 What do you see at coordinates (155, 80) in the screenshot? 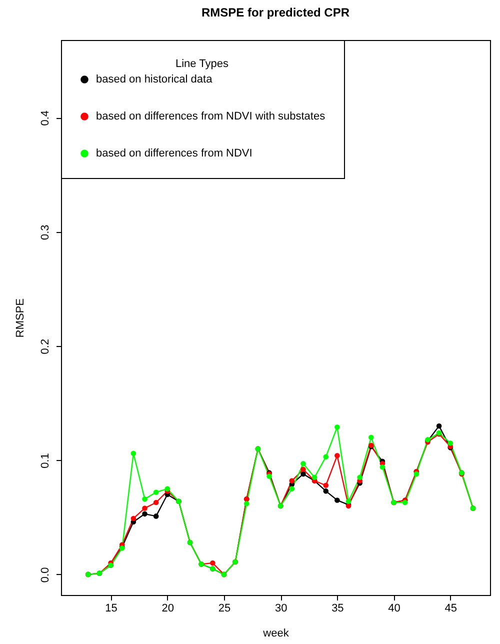
I see `legend-label: based on historical data` at bounding box center [155, 80].